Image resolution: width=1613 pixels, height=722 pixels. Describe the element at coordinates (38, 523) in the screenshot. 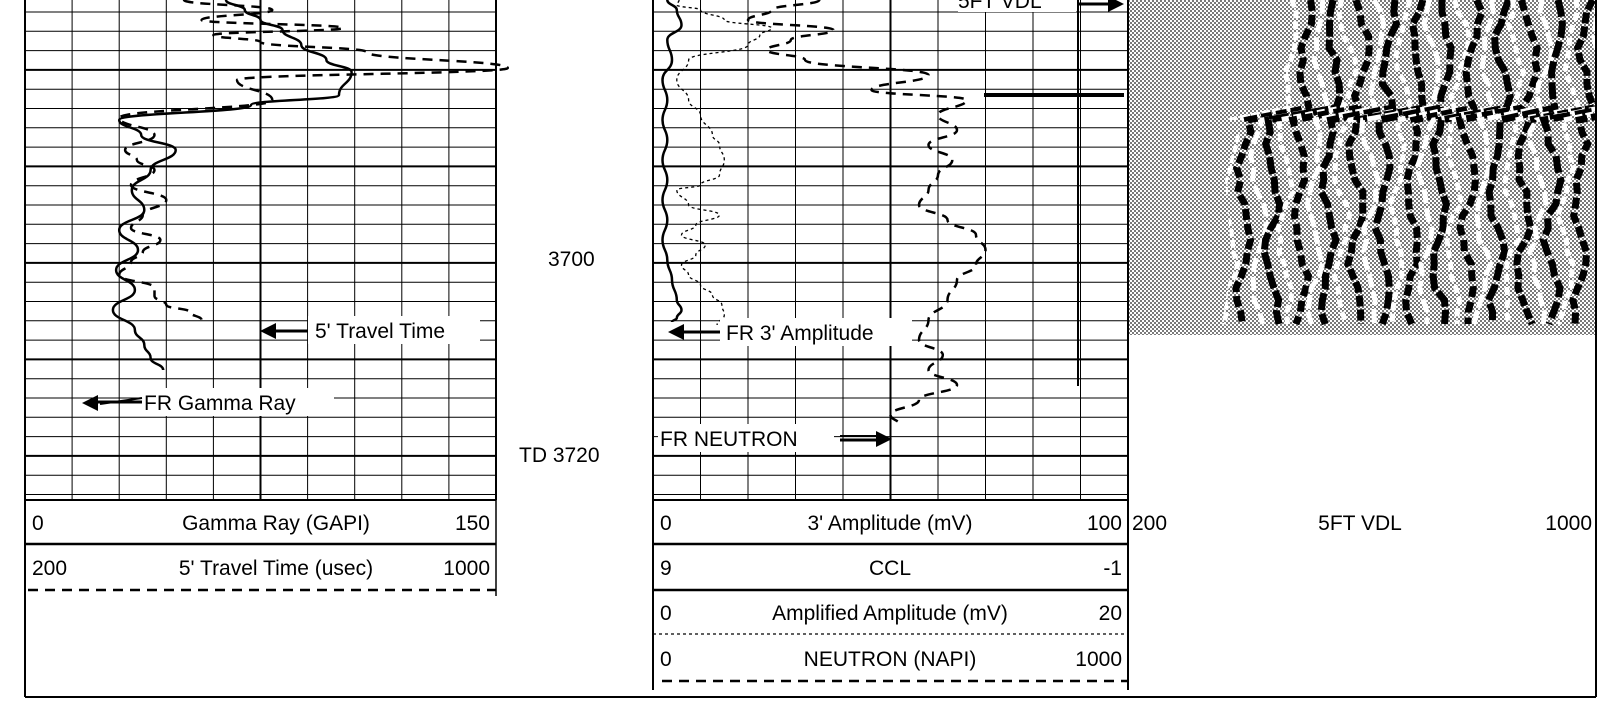

I see `header-gr-left: 0` at that location.